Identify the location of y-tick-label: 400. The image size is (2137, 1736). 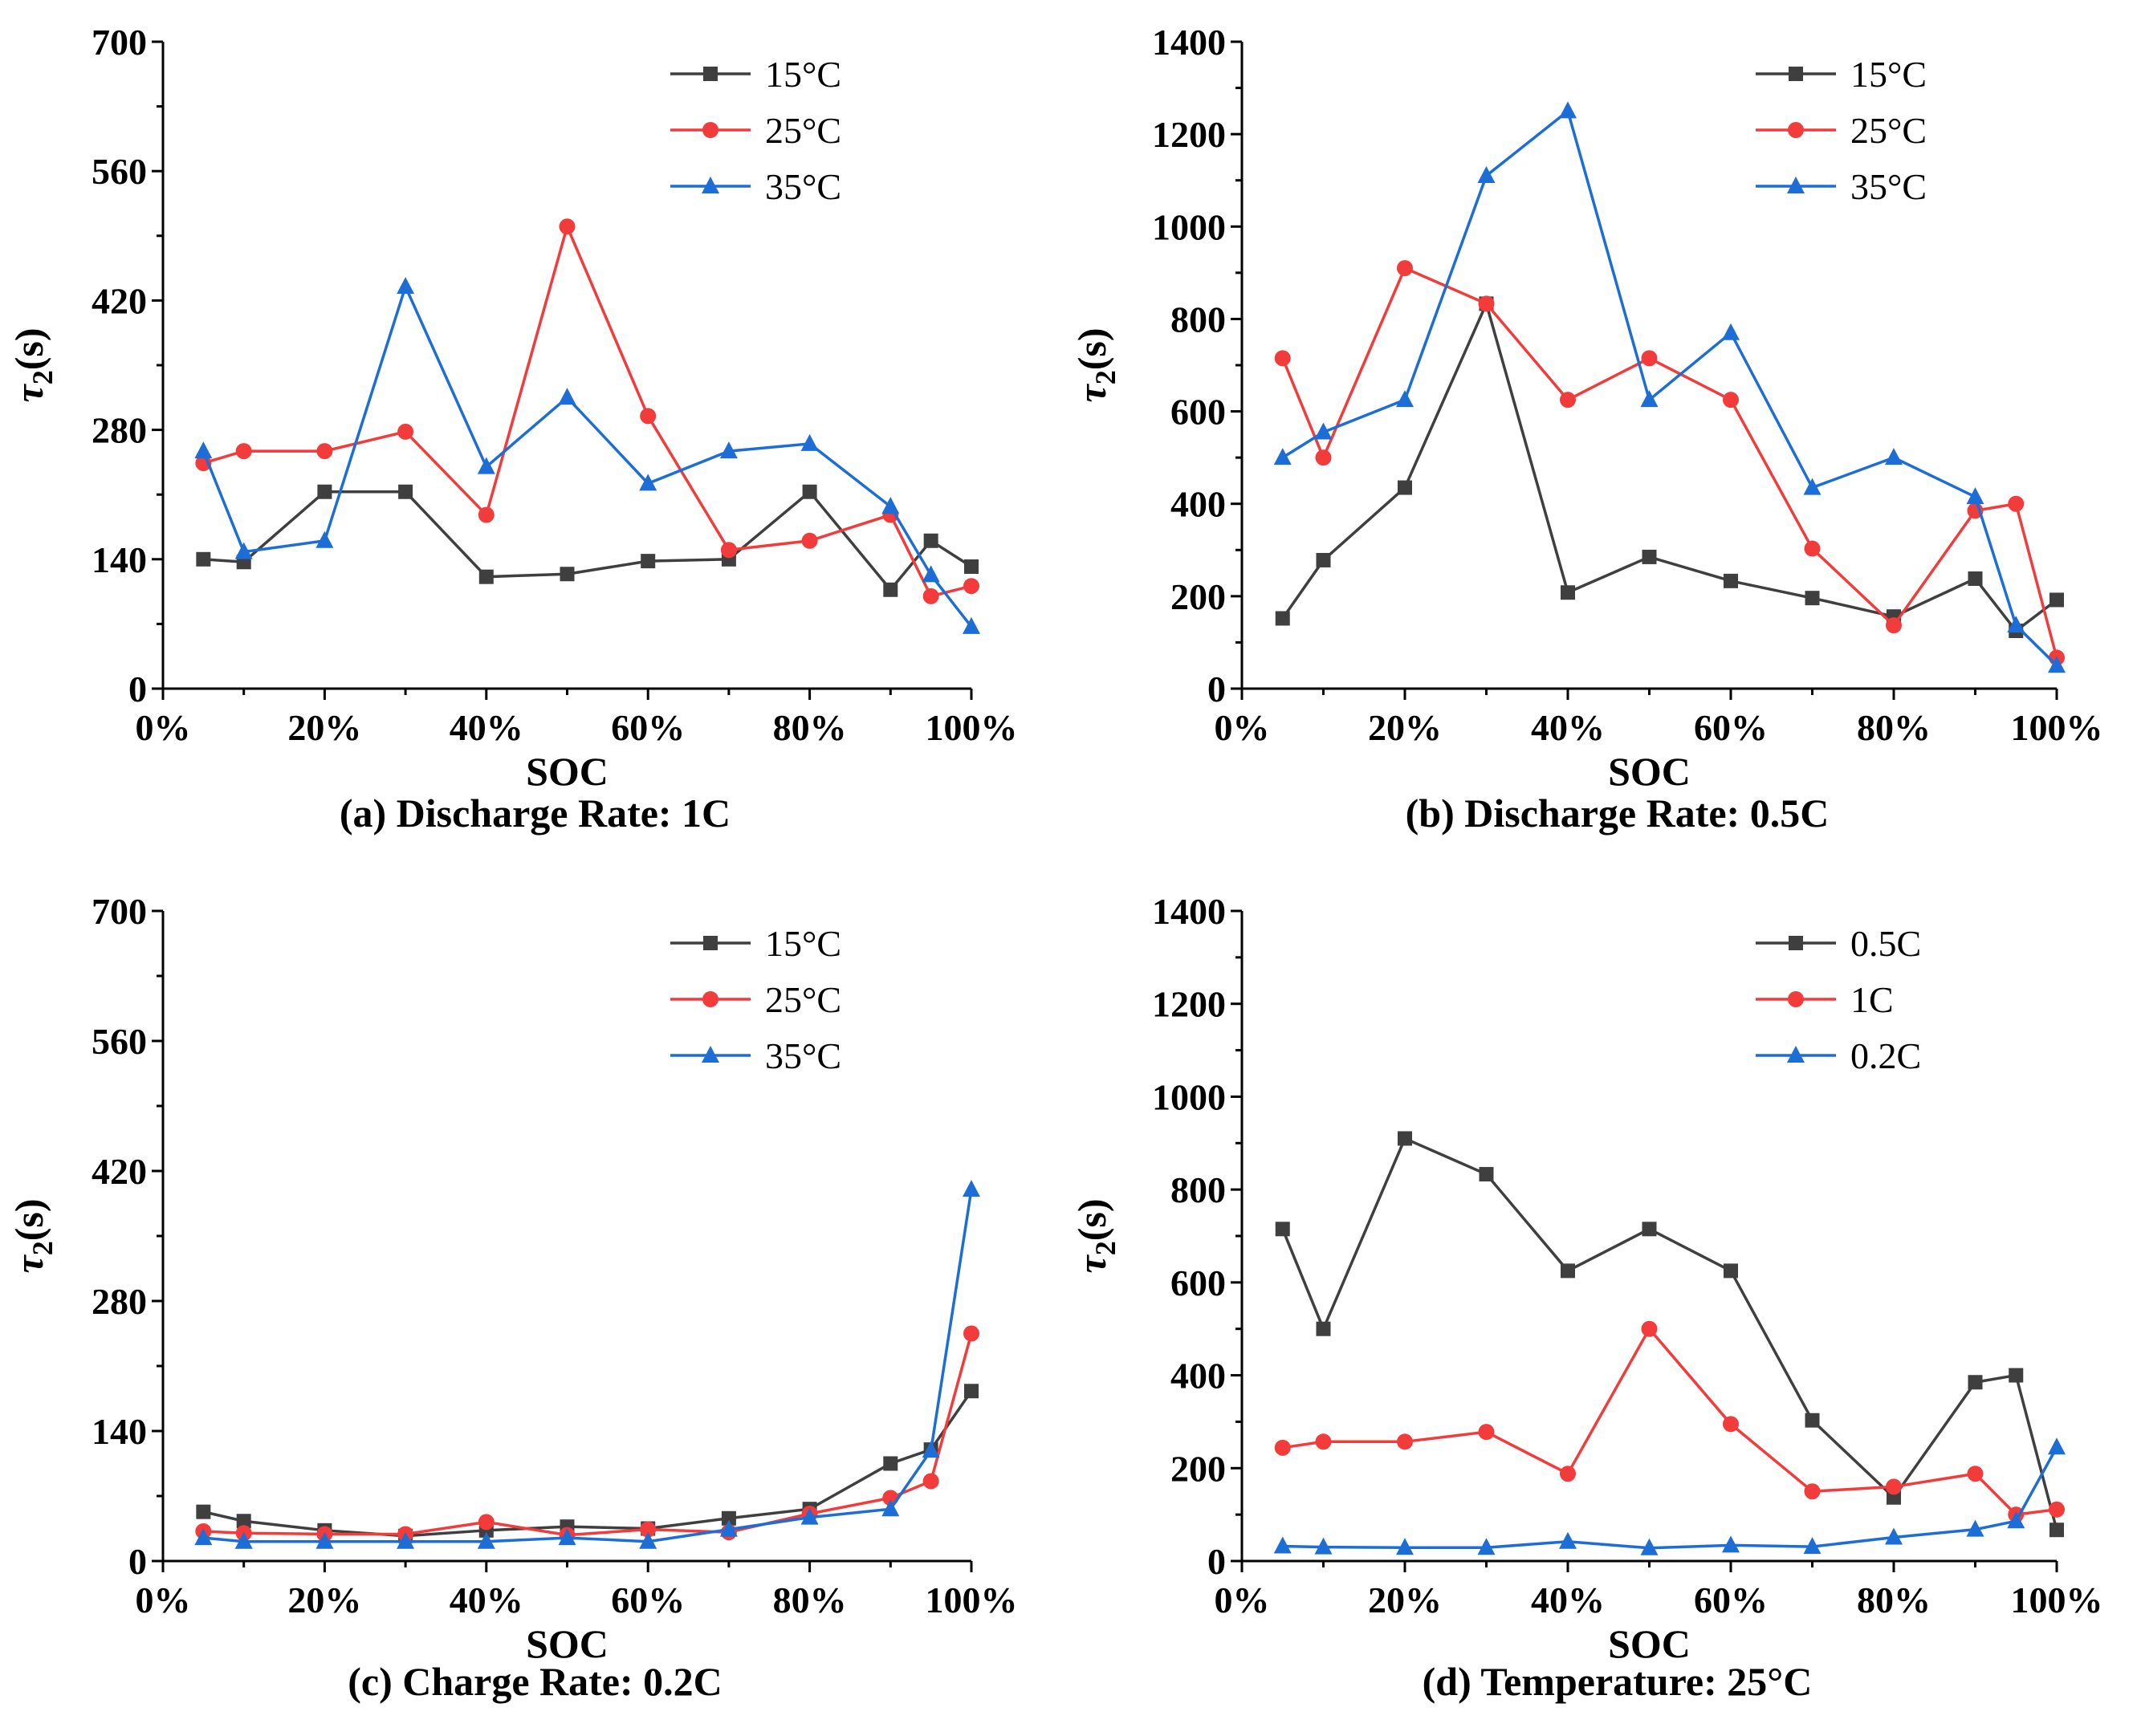
(1198, 504).